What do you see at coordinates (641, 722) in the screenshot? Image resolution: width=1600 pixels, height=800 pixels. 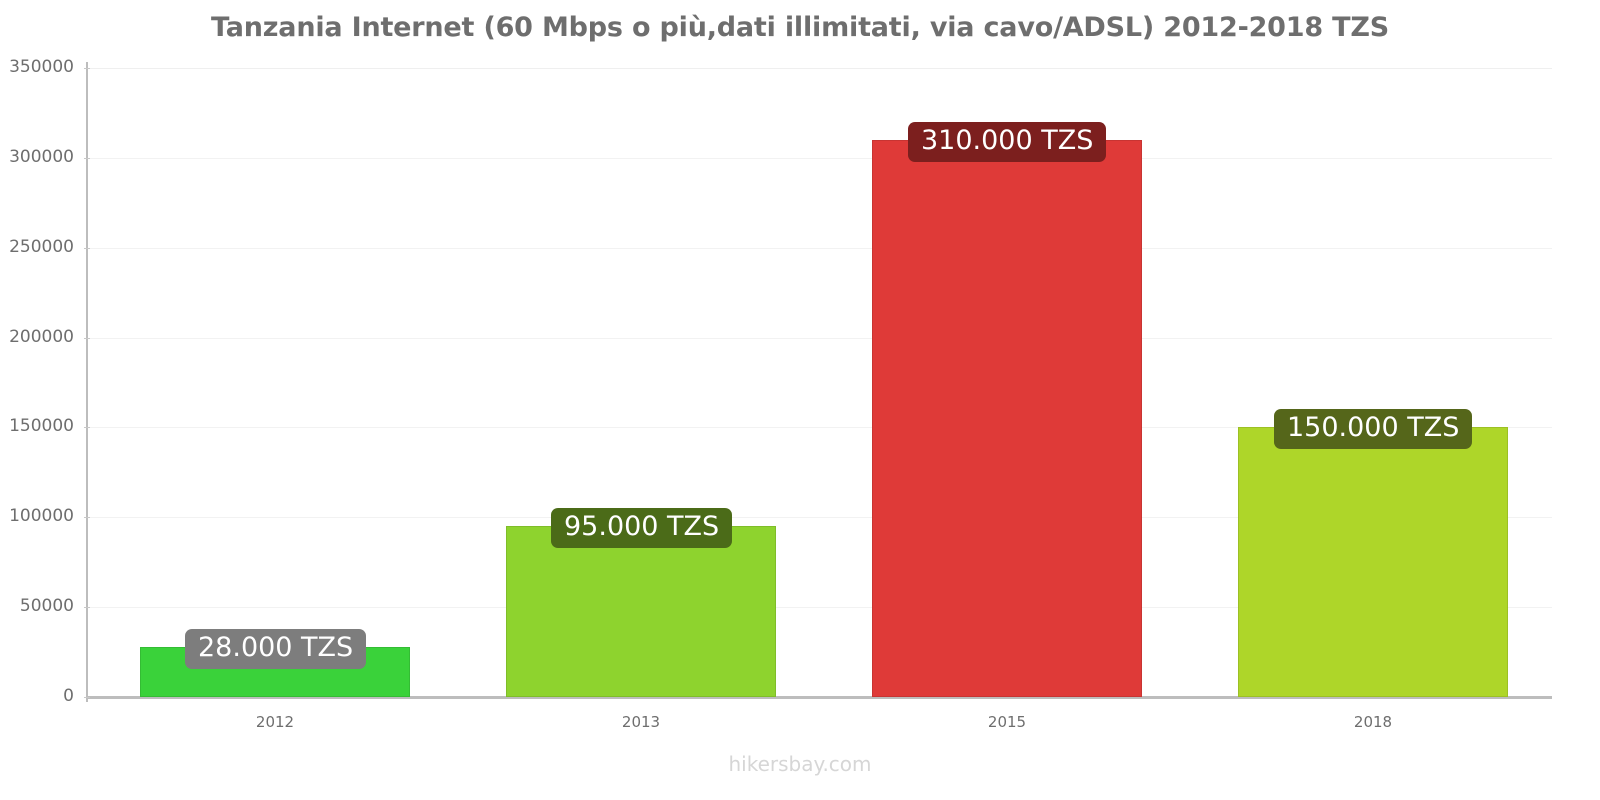 I see `x-tick-label: 2013` at bounding box center [641, 722].